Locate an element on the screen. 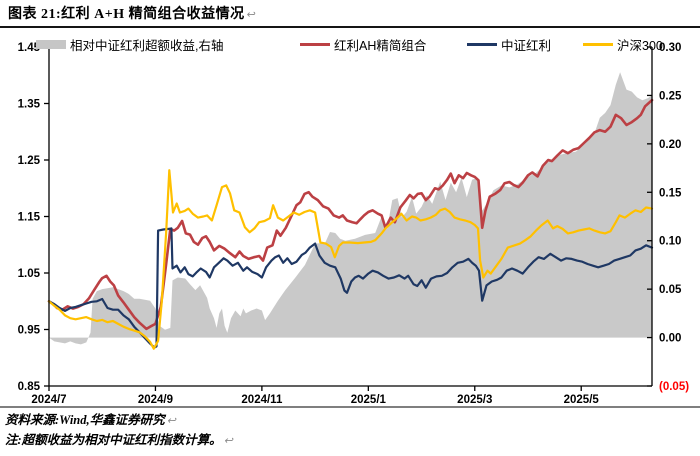  legend-item-0: 相对中证红利超额收益,右轴 is located at coordinates (129, 44).